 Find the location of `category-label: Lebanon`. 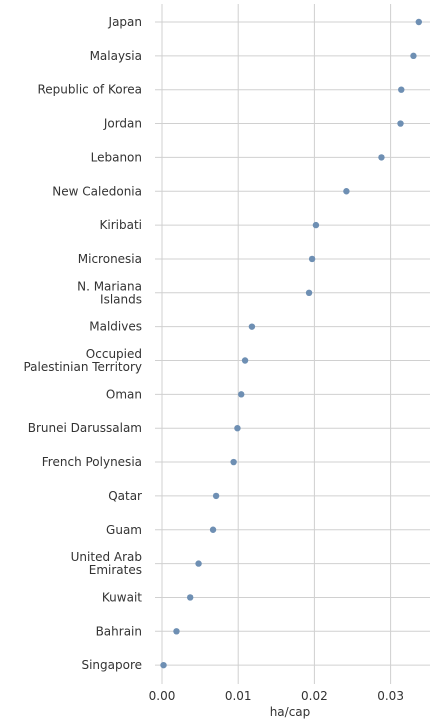

category-label: Lebanon is located at coordinates (116, 157).